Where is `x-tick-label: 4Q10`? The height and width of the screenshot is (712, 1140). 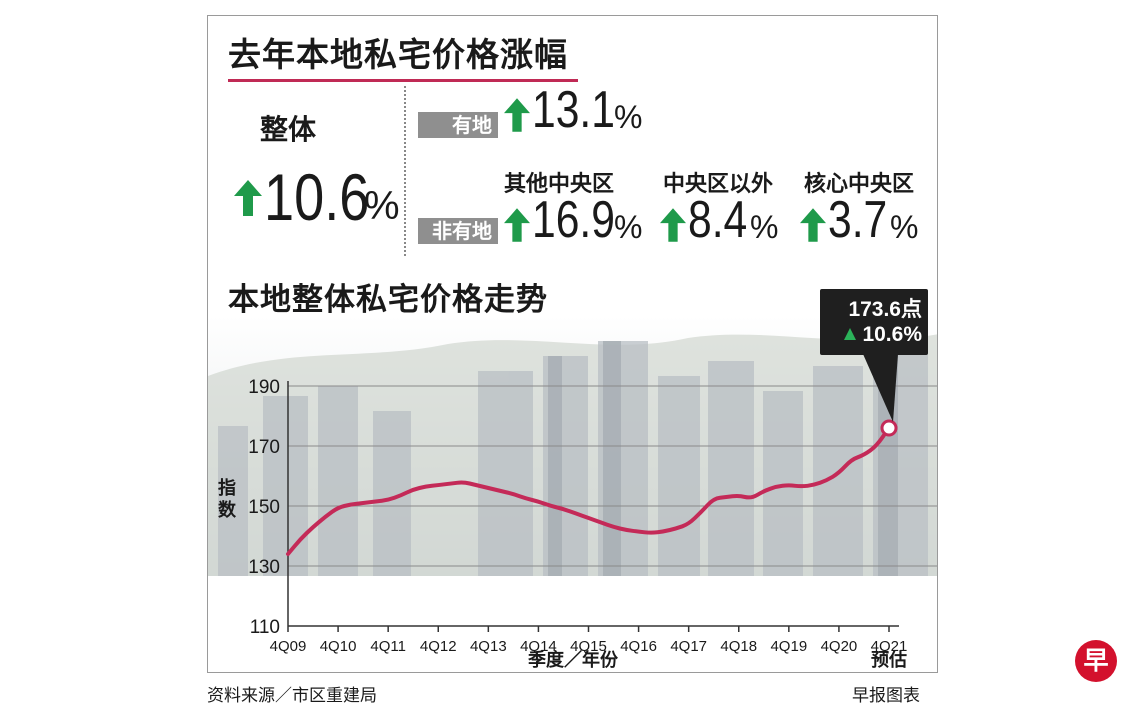
x-tick-label: 4Q10 is located at coordinates (338, 646).